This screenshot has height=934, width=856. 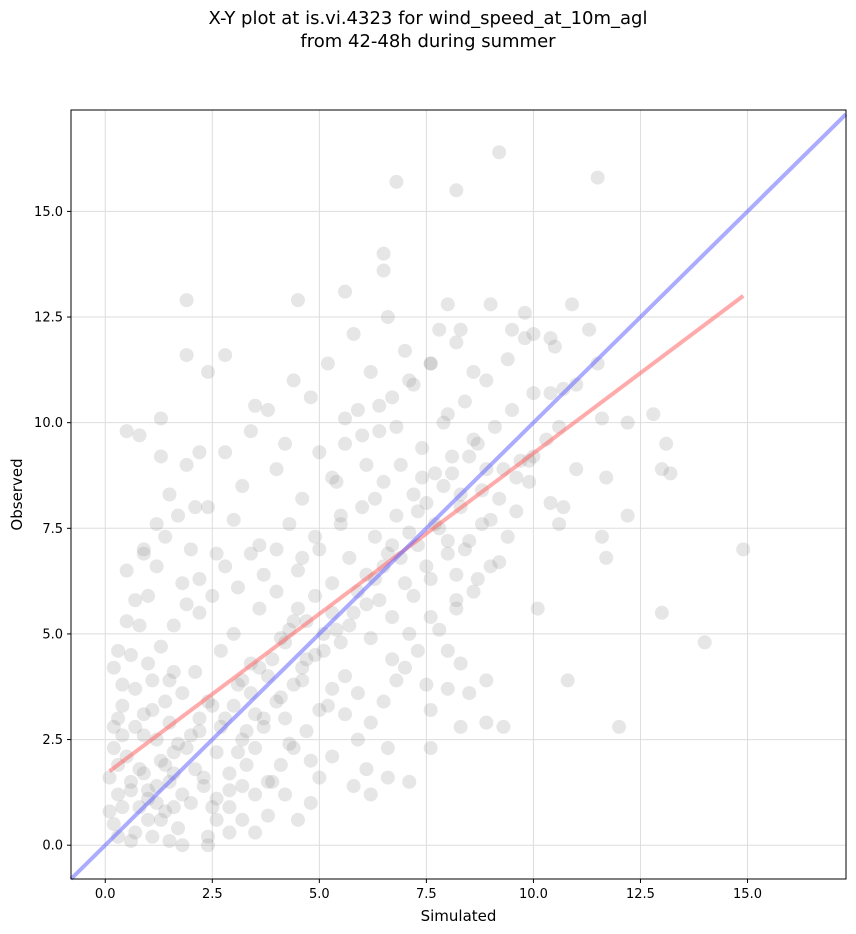 What do you see at coordinates (428, 41) in the screenshot?
I see `chart-subtitle: from 42-48h during summer` at bounding box center [428, 41].